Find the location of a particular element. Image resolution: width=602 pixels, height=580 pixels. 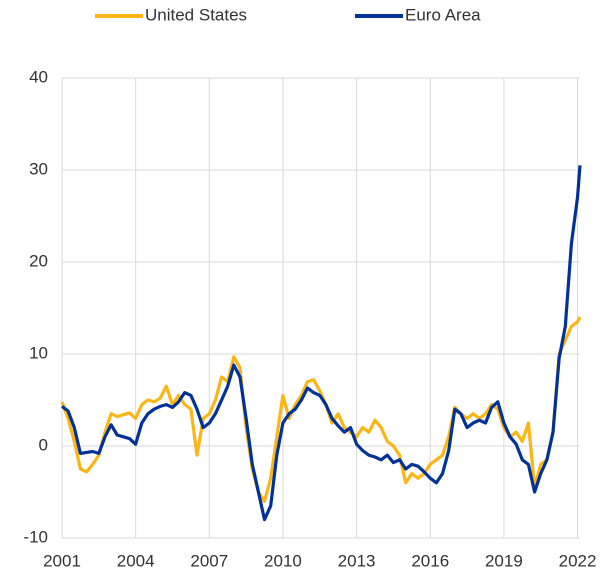

y-tick-label: -10 is located at coordinates (35, 536).